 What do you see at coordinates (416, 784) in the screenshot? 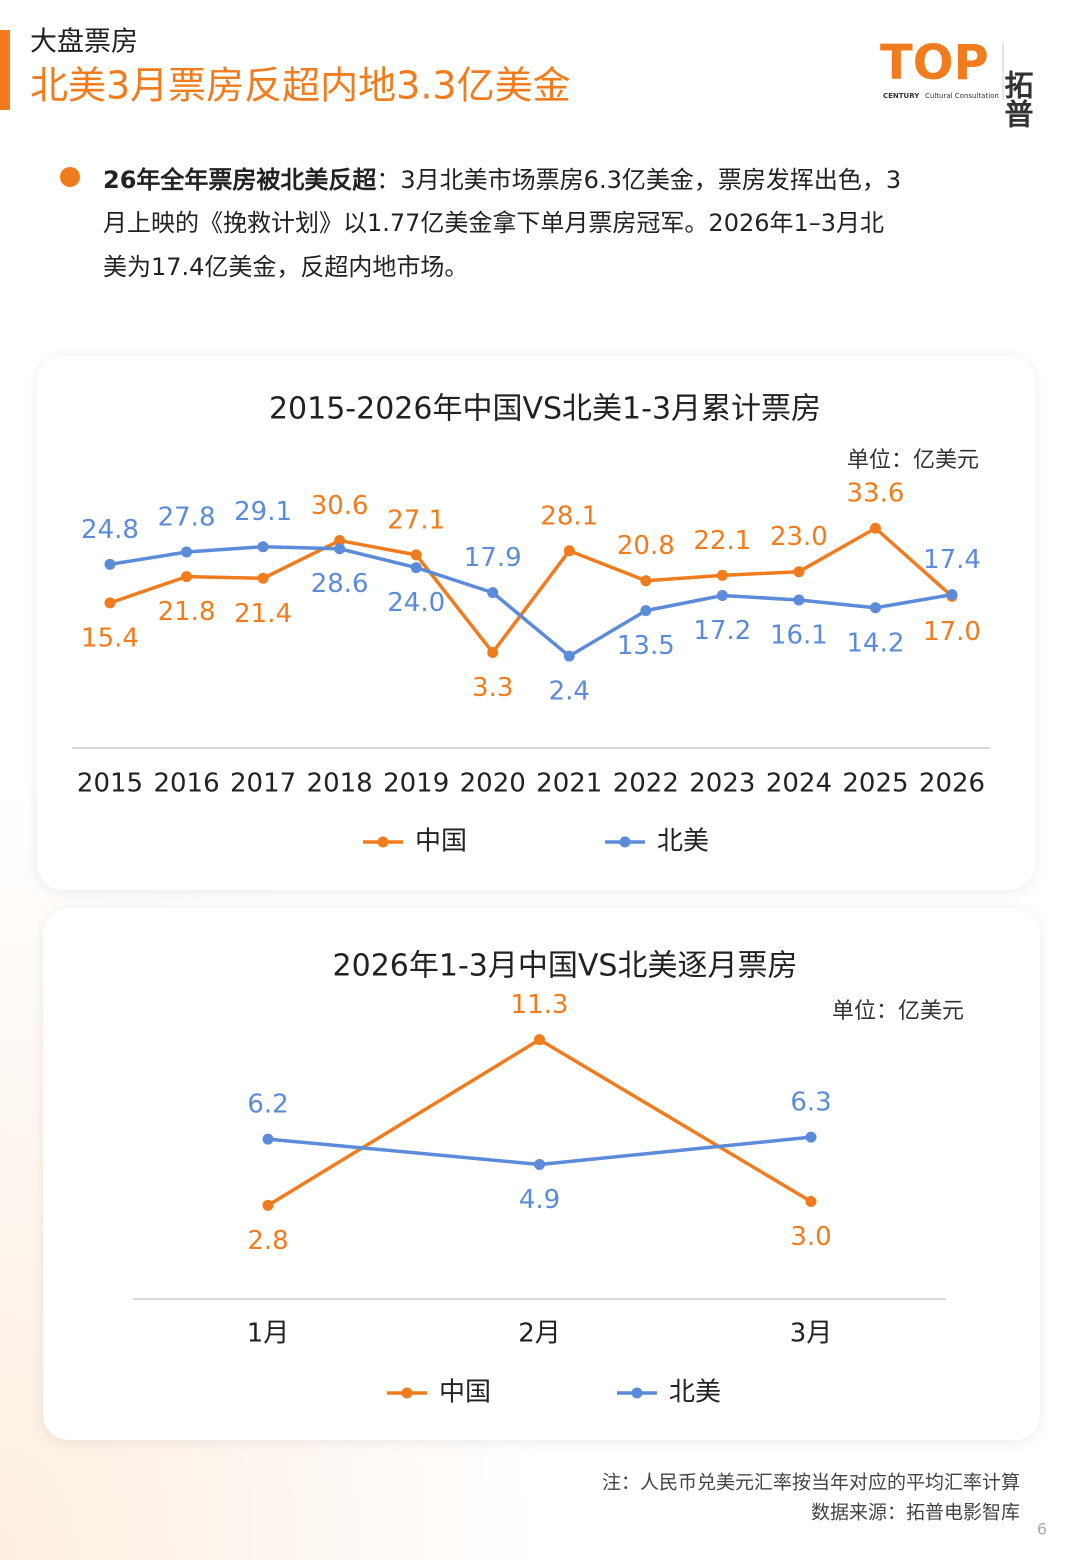
I see `x-tick-label: 2019` at bounding box center [416, 784].